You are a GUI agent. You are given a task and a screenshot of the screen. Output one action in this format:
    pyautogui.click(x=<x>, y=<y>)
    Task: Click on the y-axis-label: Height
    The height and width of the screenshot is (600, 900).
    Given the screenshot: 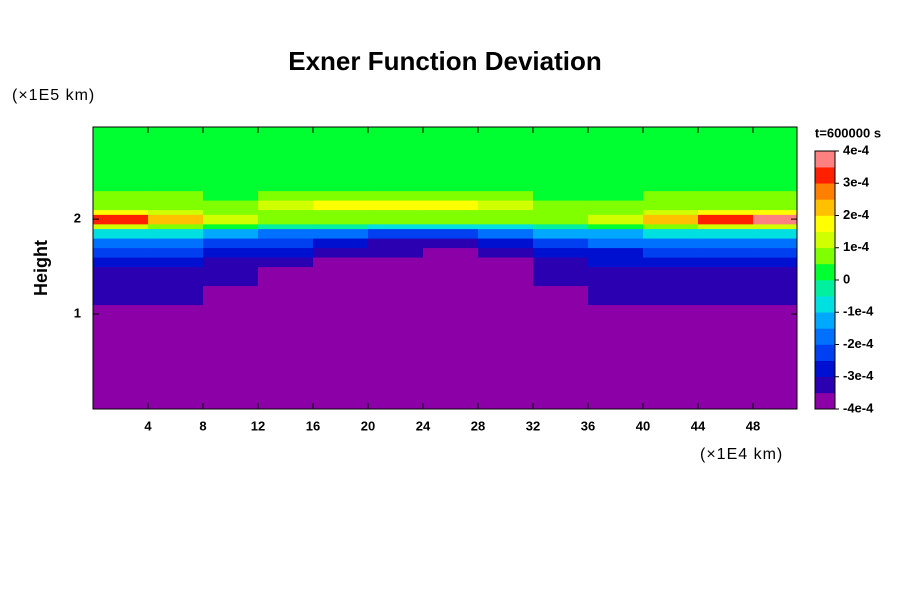 What is the action you would take?
    pyautogui.click(x=41, y=268)
    